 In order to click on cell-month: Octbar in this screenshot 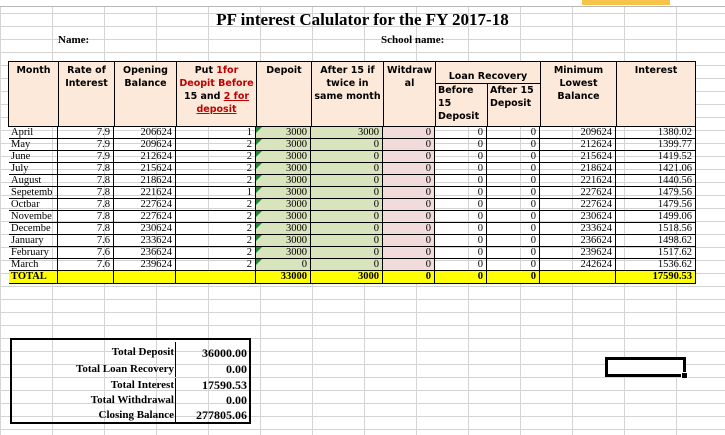, I will do `click(33, 205)`.